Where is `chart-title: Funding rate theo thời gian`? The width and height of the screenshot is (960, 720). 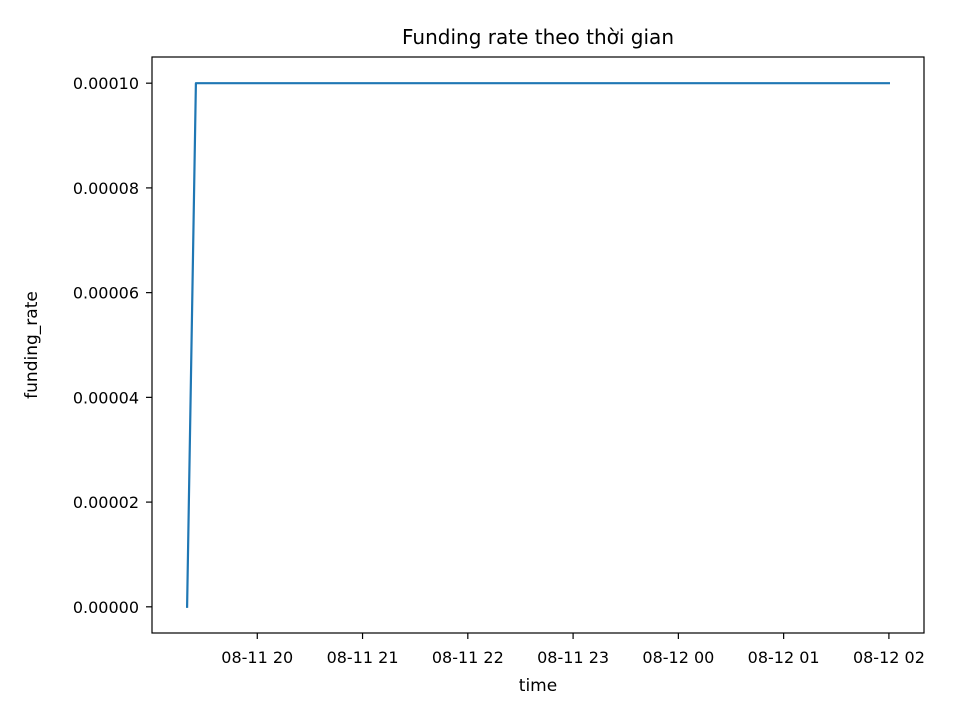
chart-title: Funding rate theo thời gian is located at coordinates (538, 37).